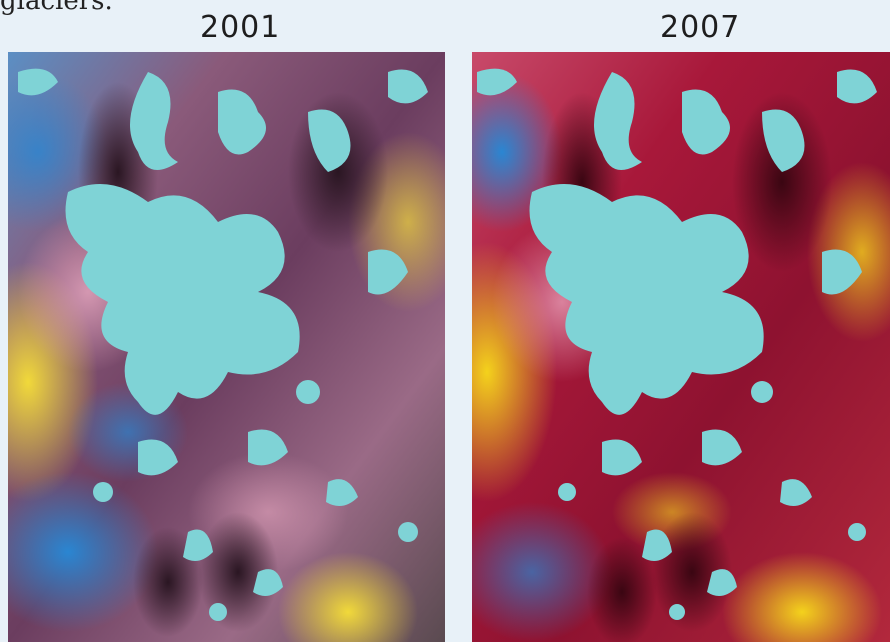  Describe the element at coordinates (56, 8) in the screenshot. I see `cropped-caption-text: glaciers.` at that location.